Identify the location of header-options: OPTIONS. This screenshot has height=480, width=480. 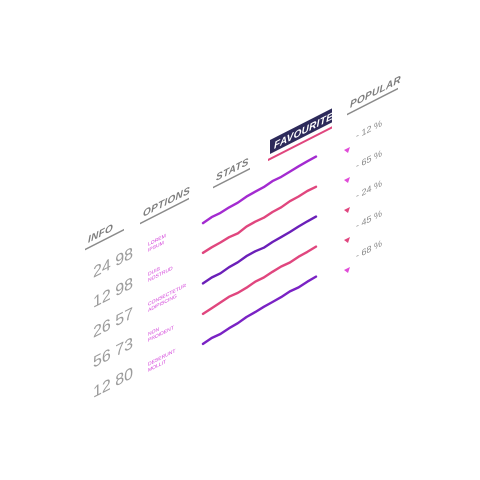
(165, 205).